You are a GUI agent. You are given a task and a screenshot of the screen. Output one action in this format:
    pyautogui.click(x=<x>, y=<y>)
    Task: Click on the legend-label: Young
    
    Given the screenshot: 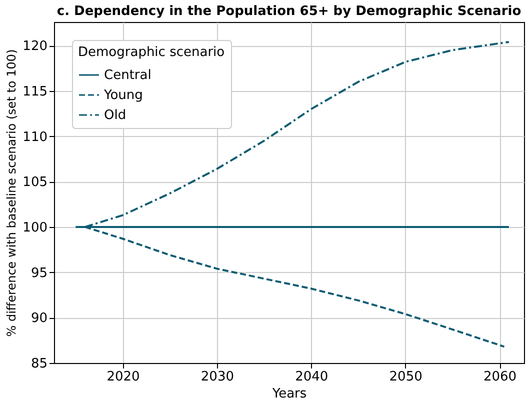 What is the action you would take?
    pyautogui.click(x=123, y=95)
    